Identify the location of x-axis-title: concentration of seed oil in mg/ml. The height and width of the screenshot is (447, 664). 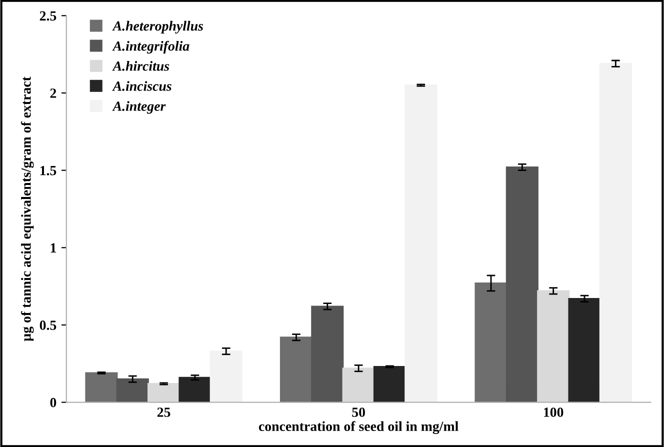
(358, 427).